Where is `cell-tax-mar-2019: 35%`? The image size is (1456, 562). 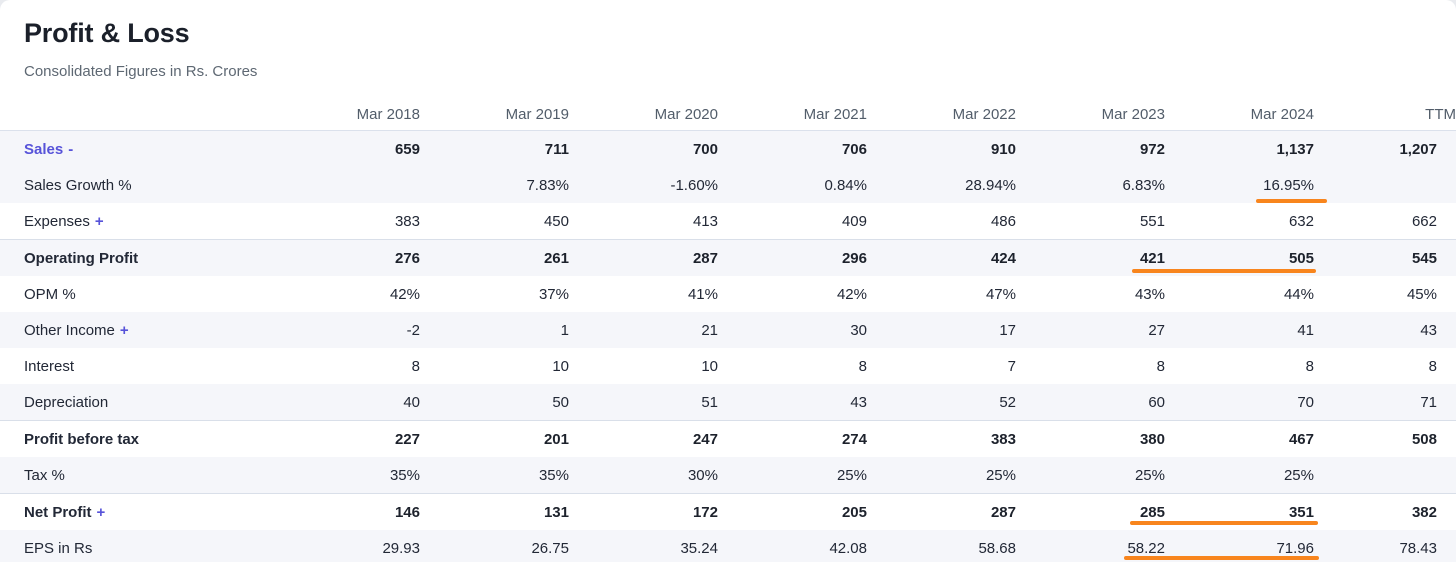
cell-tax-mar-2019: 35% is located at coordinates (553, 475).